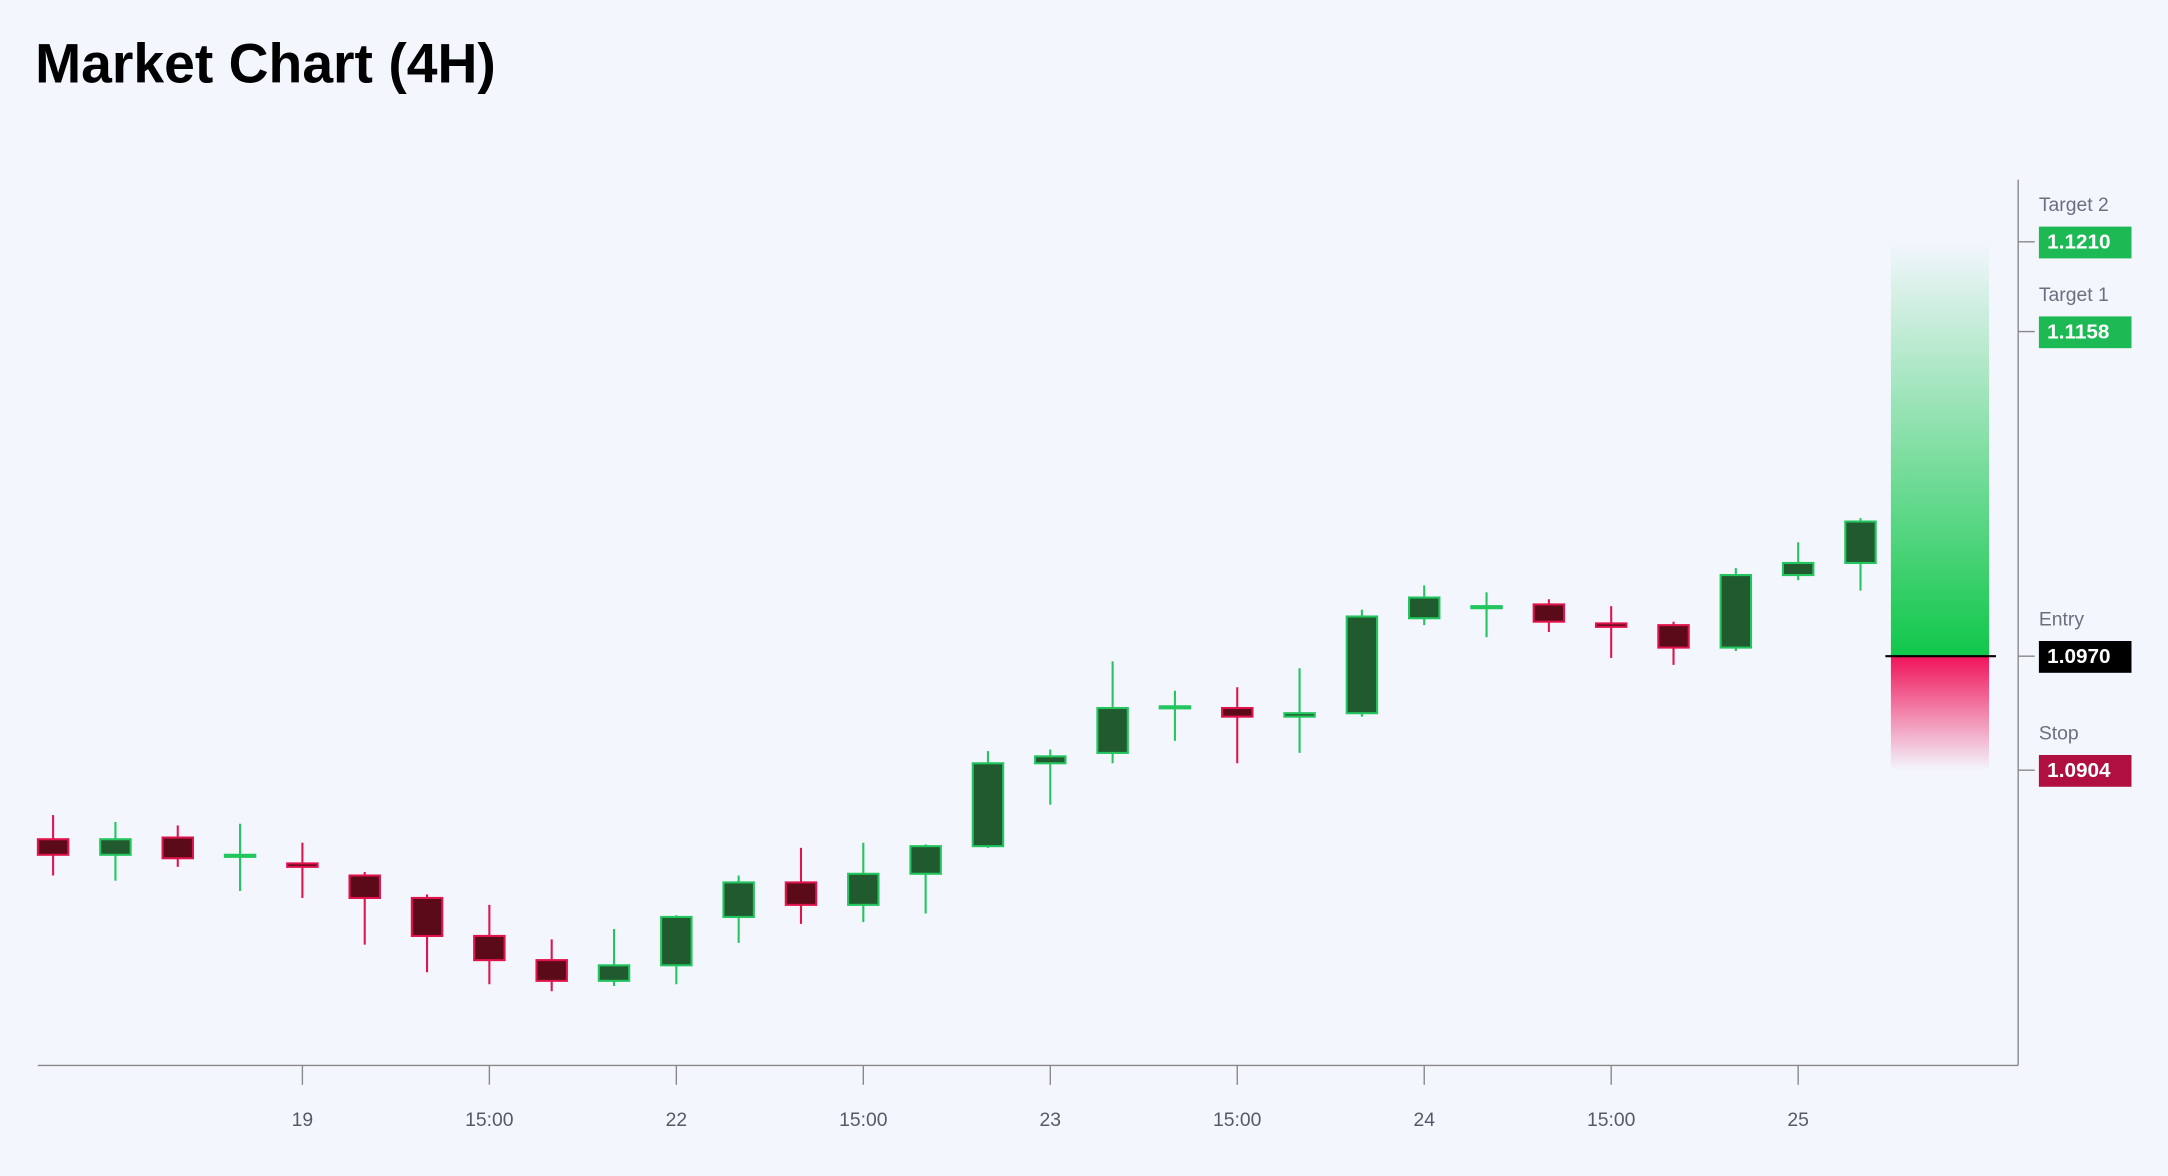 Image resolution: width=2168 pixels, height=1176 pixels. I want to click on level-name: Target 1, so click(2074, 295).